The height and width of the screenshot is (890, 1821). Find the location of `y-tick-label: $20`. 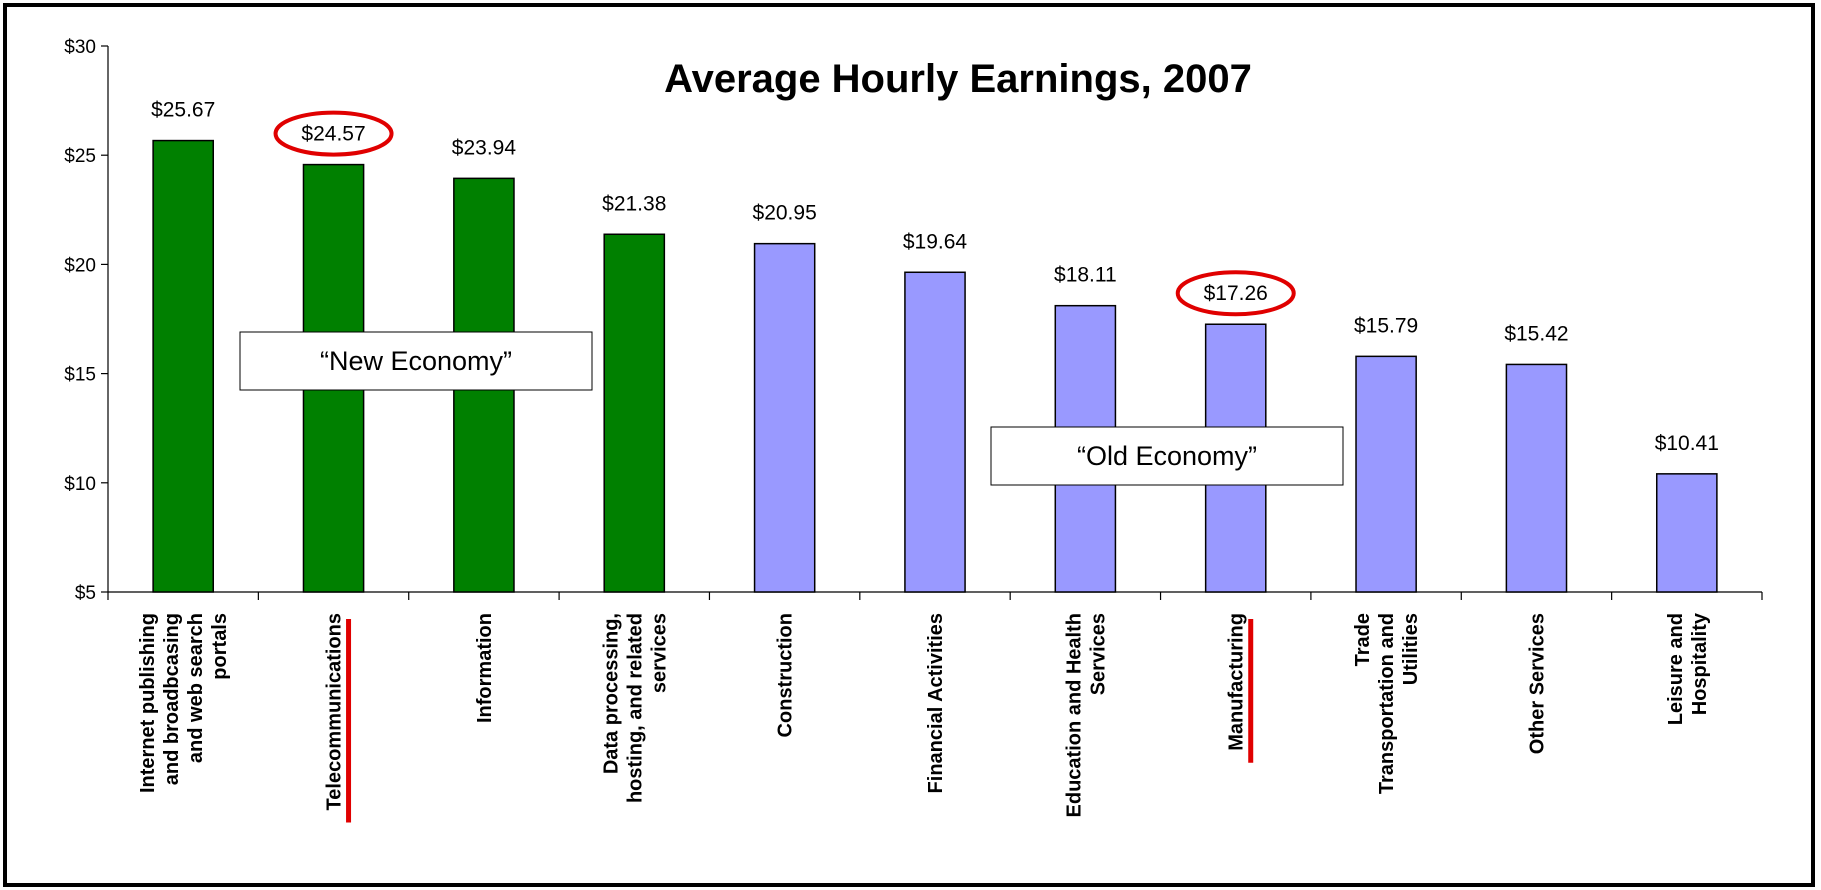

y-tick-label: $20 is located at coordinates (80, 265).